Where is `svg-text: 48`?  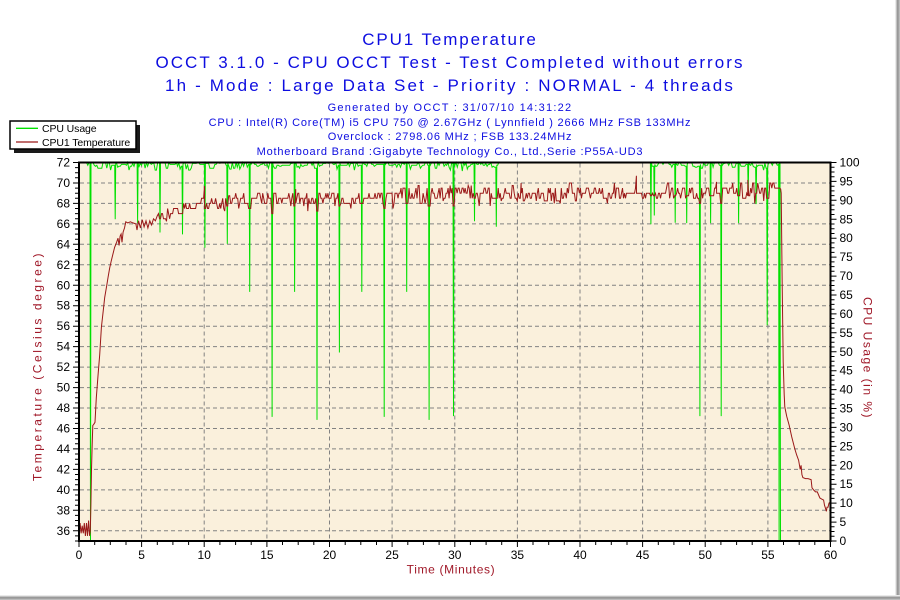 svg-text: 48 is located at coordinates (64, 408).